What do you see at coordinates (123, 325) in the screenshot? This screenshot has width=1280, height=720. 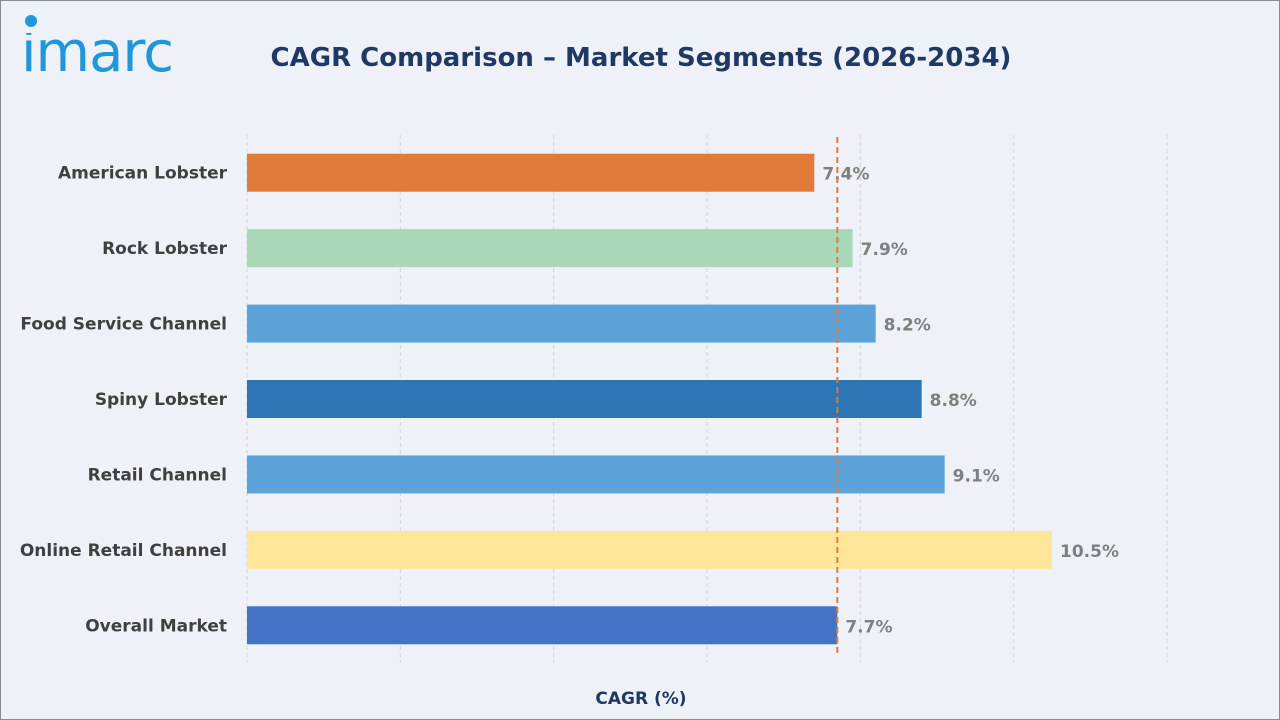 I see `category-label: Food Service Channel` at bounding box center [123, 325].